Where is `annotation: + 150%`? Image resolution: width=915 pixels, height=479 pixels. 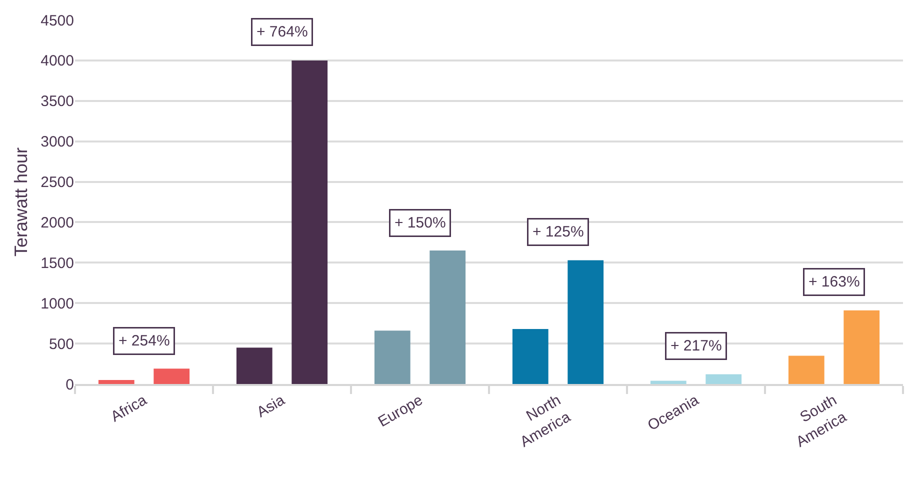
annotation: + 150% is located at coordinates (420, 223).